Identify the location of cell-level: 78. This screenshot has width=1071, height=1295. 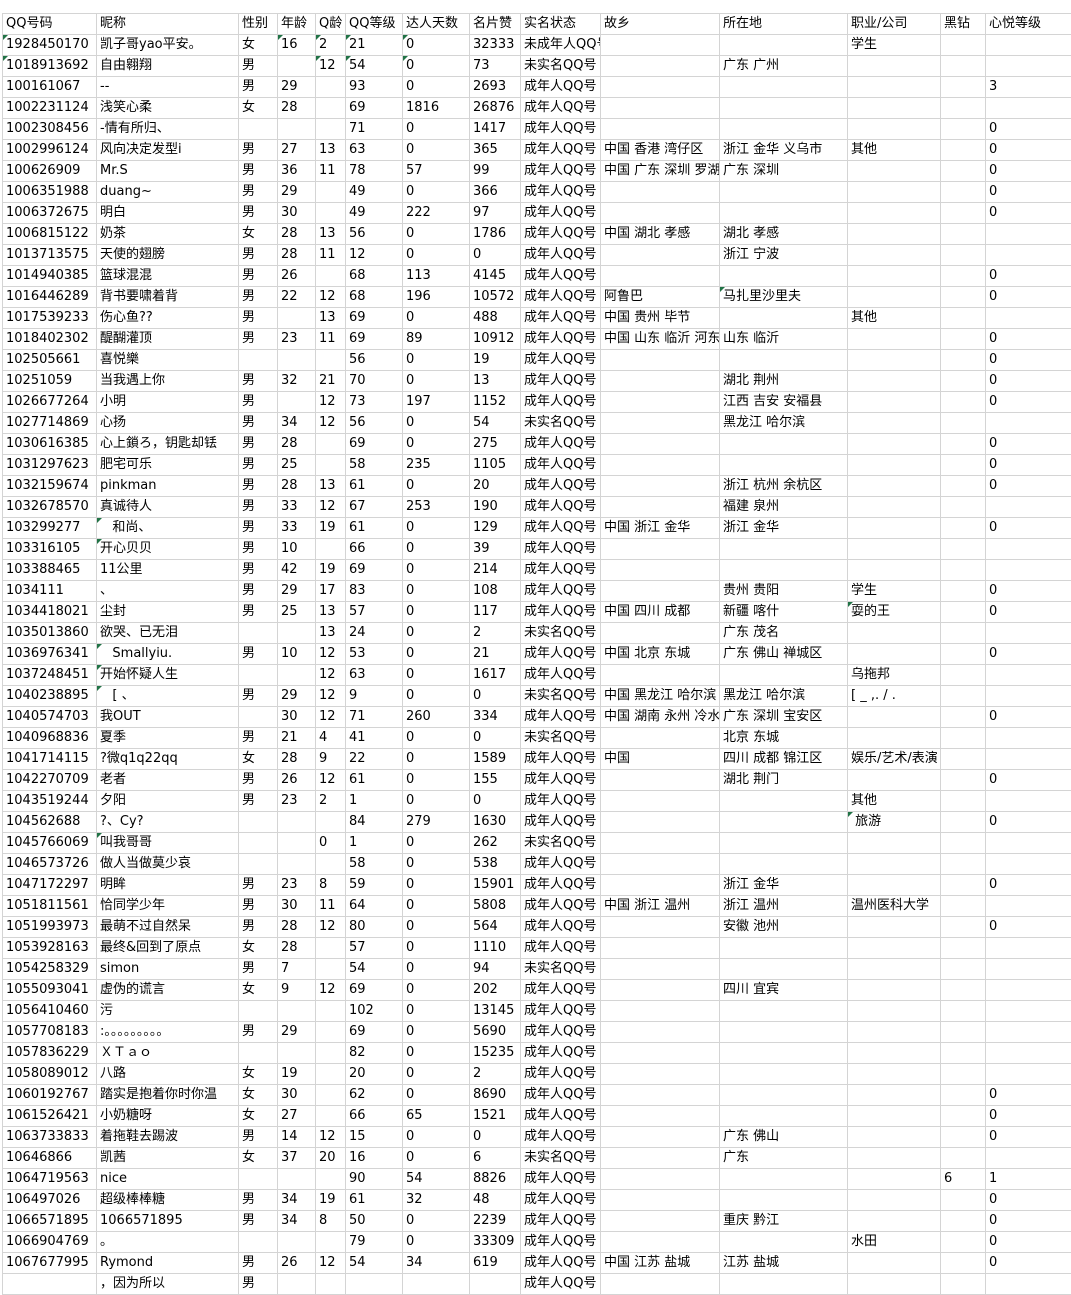
(374, 171).